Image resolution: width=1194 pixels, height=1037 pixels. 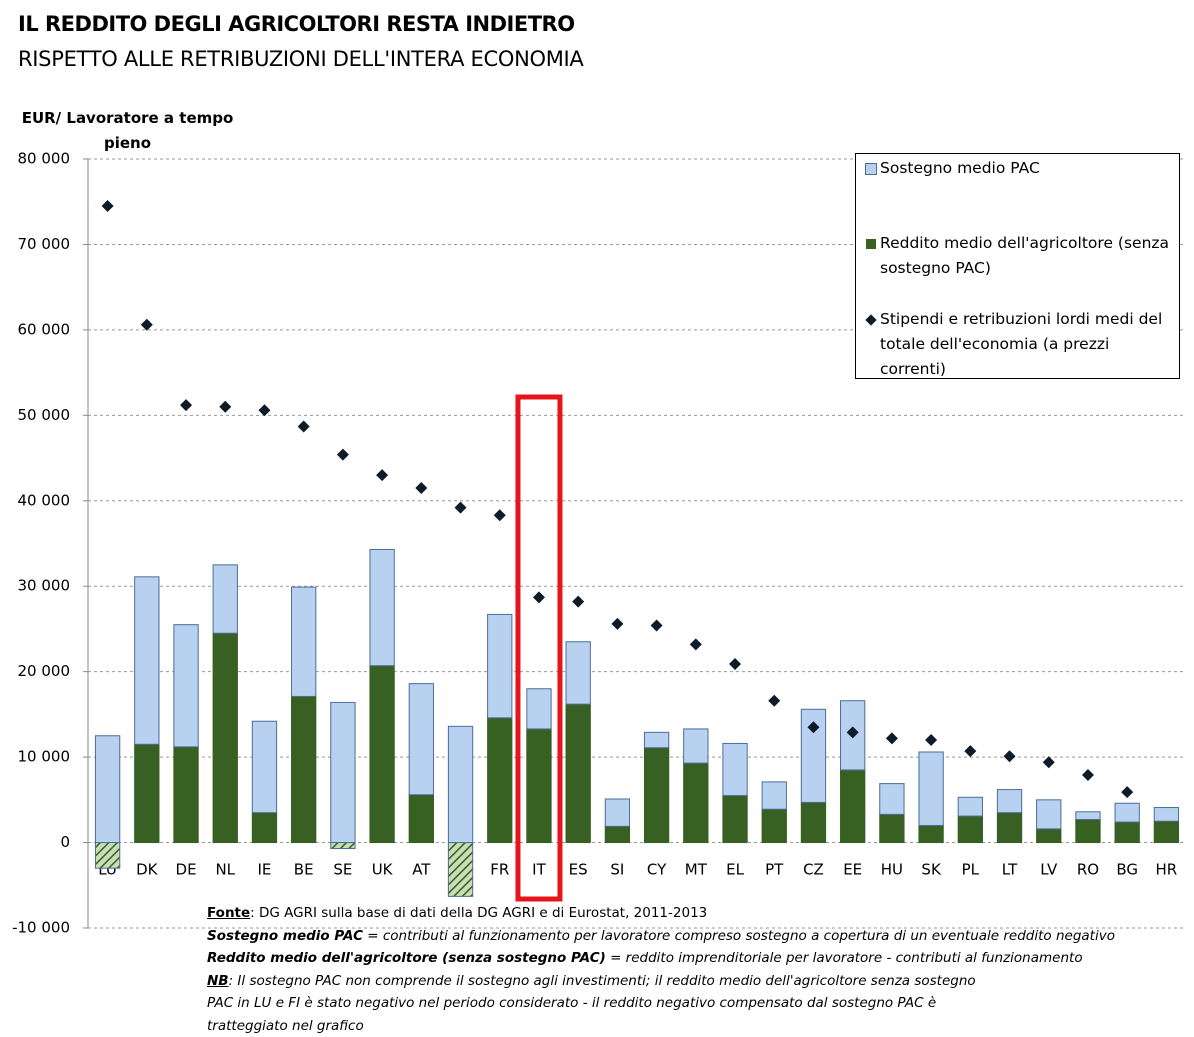 I want to click on x-tick-label: BG, so click(x=1127, y=870).